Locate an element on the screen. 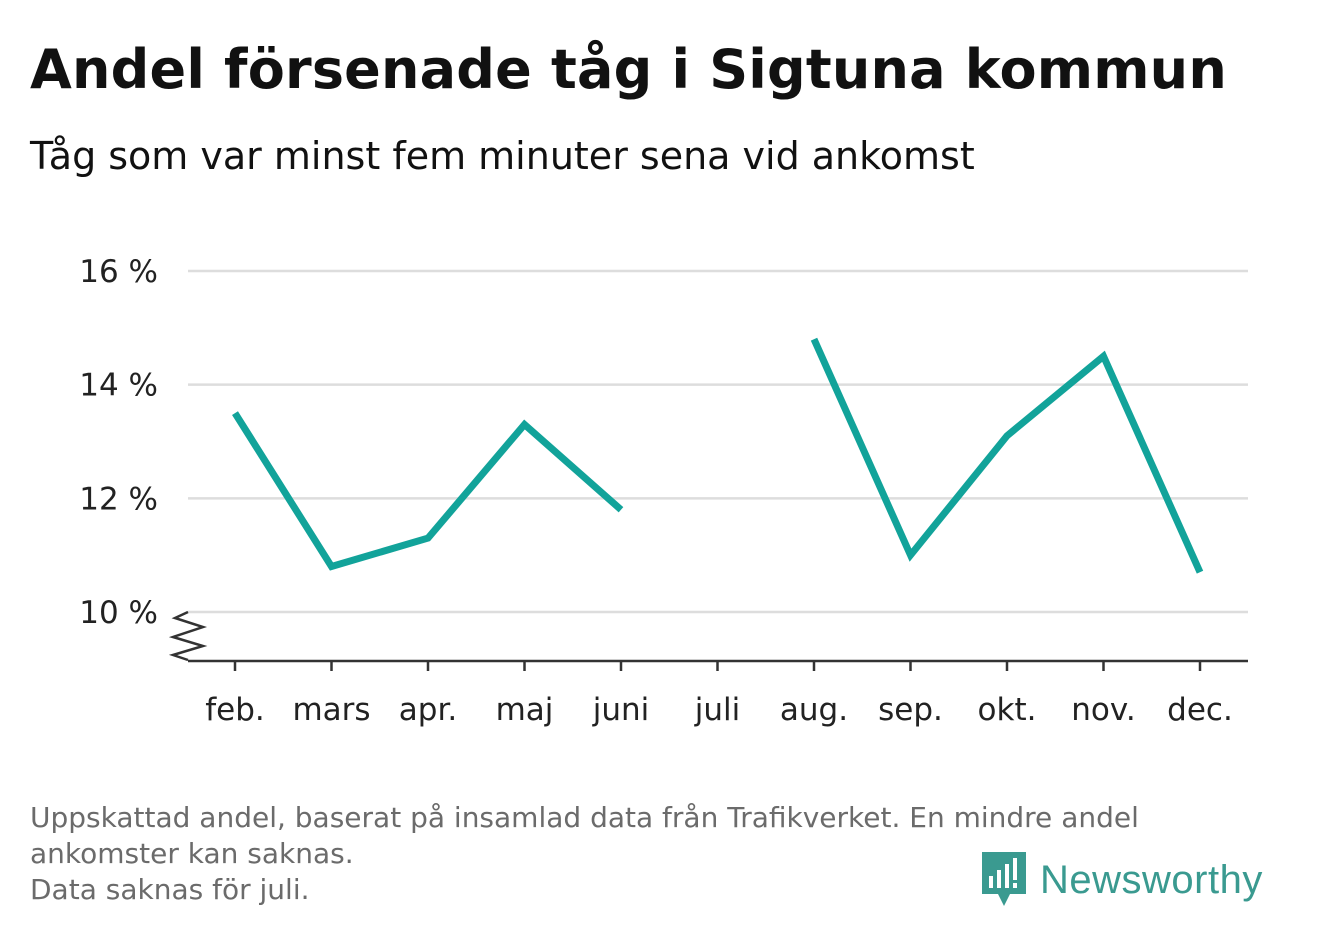 Image resolution: width=1322 pixels, height=939 pixels. newsworthy-logo-icon is located at coordinates (1004, 879).